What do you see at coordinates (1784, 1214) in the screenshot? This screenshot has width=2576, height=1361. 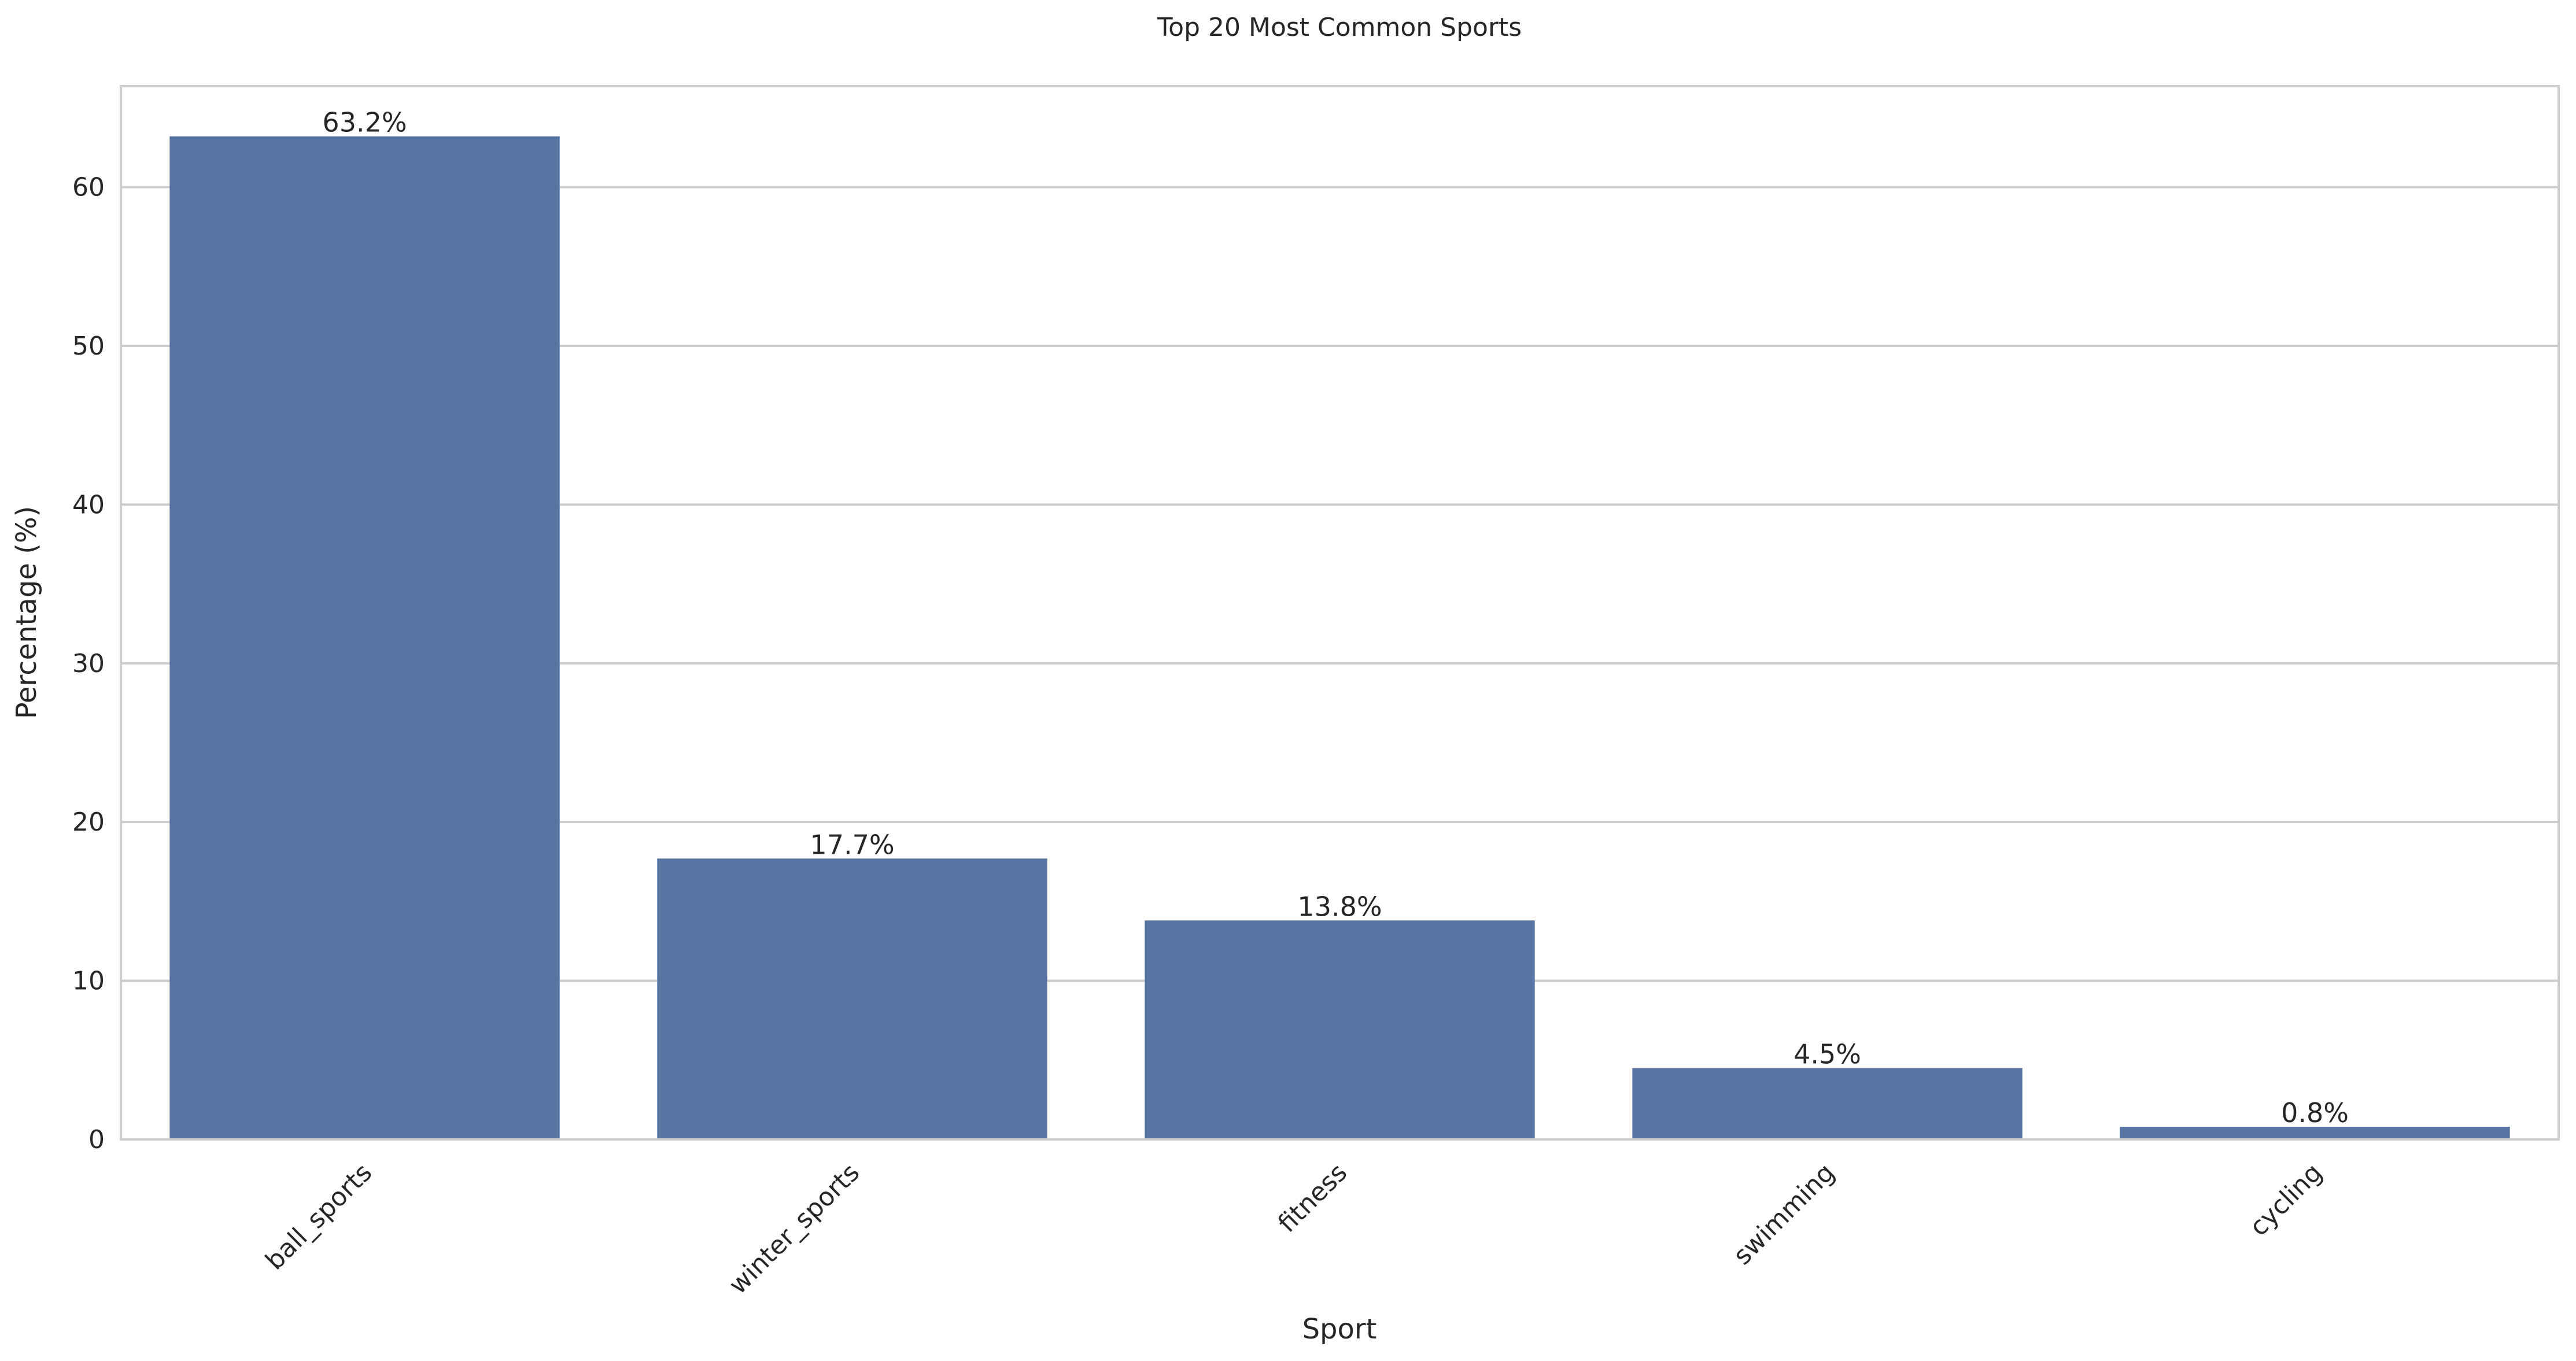 I see `x-tick-label: swimming` at bounding box center [1784, 1214].